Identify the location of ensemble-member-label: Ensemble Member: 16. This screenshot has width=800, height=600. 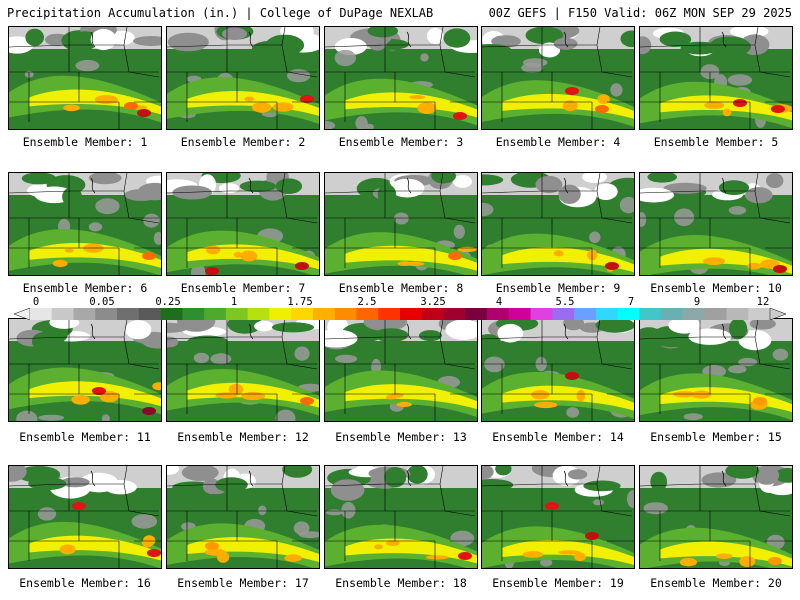
(85, 583).